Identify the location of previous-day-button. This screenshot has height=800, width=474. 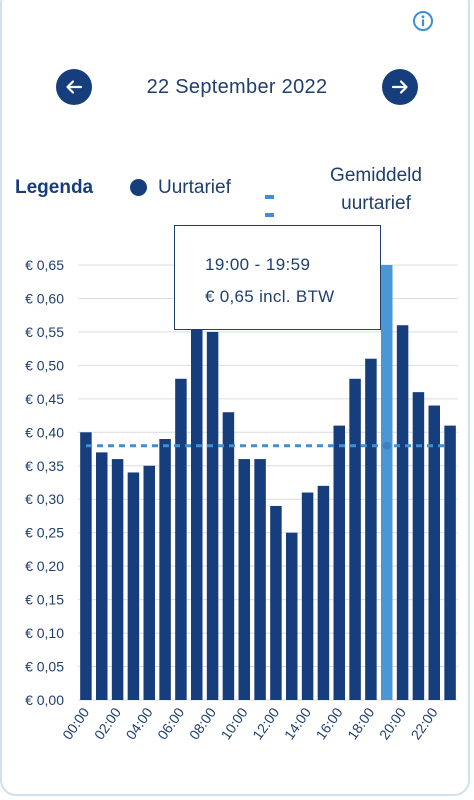
(74, 87).